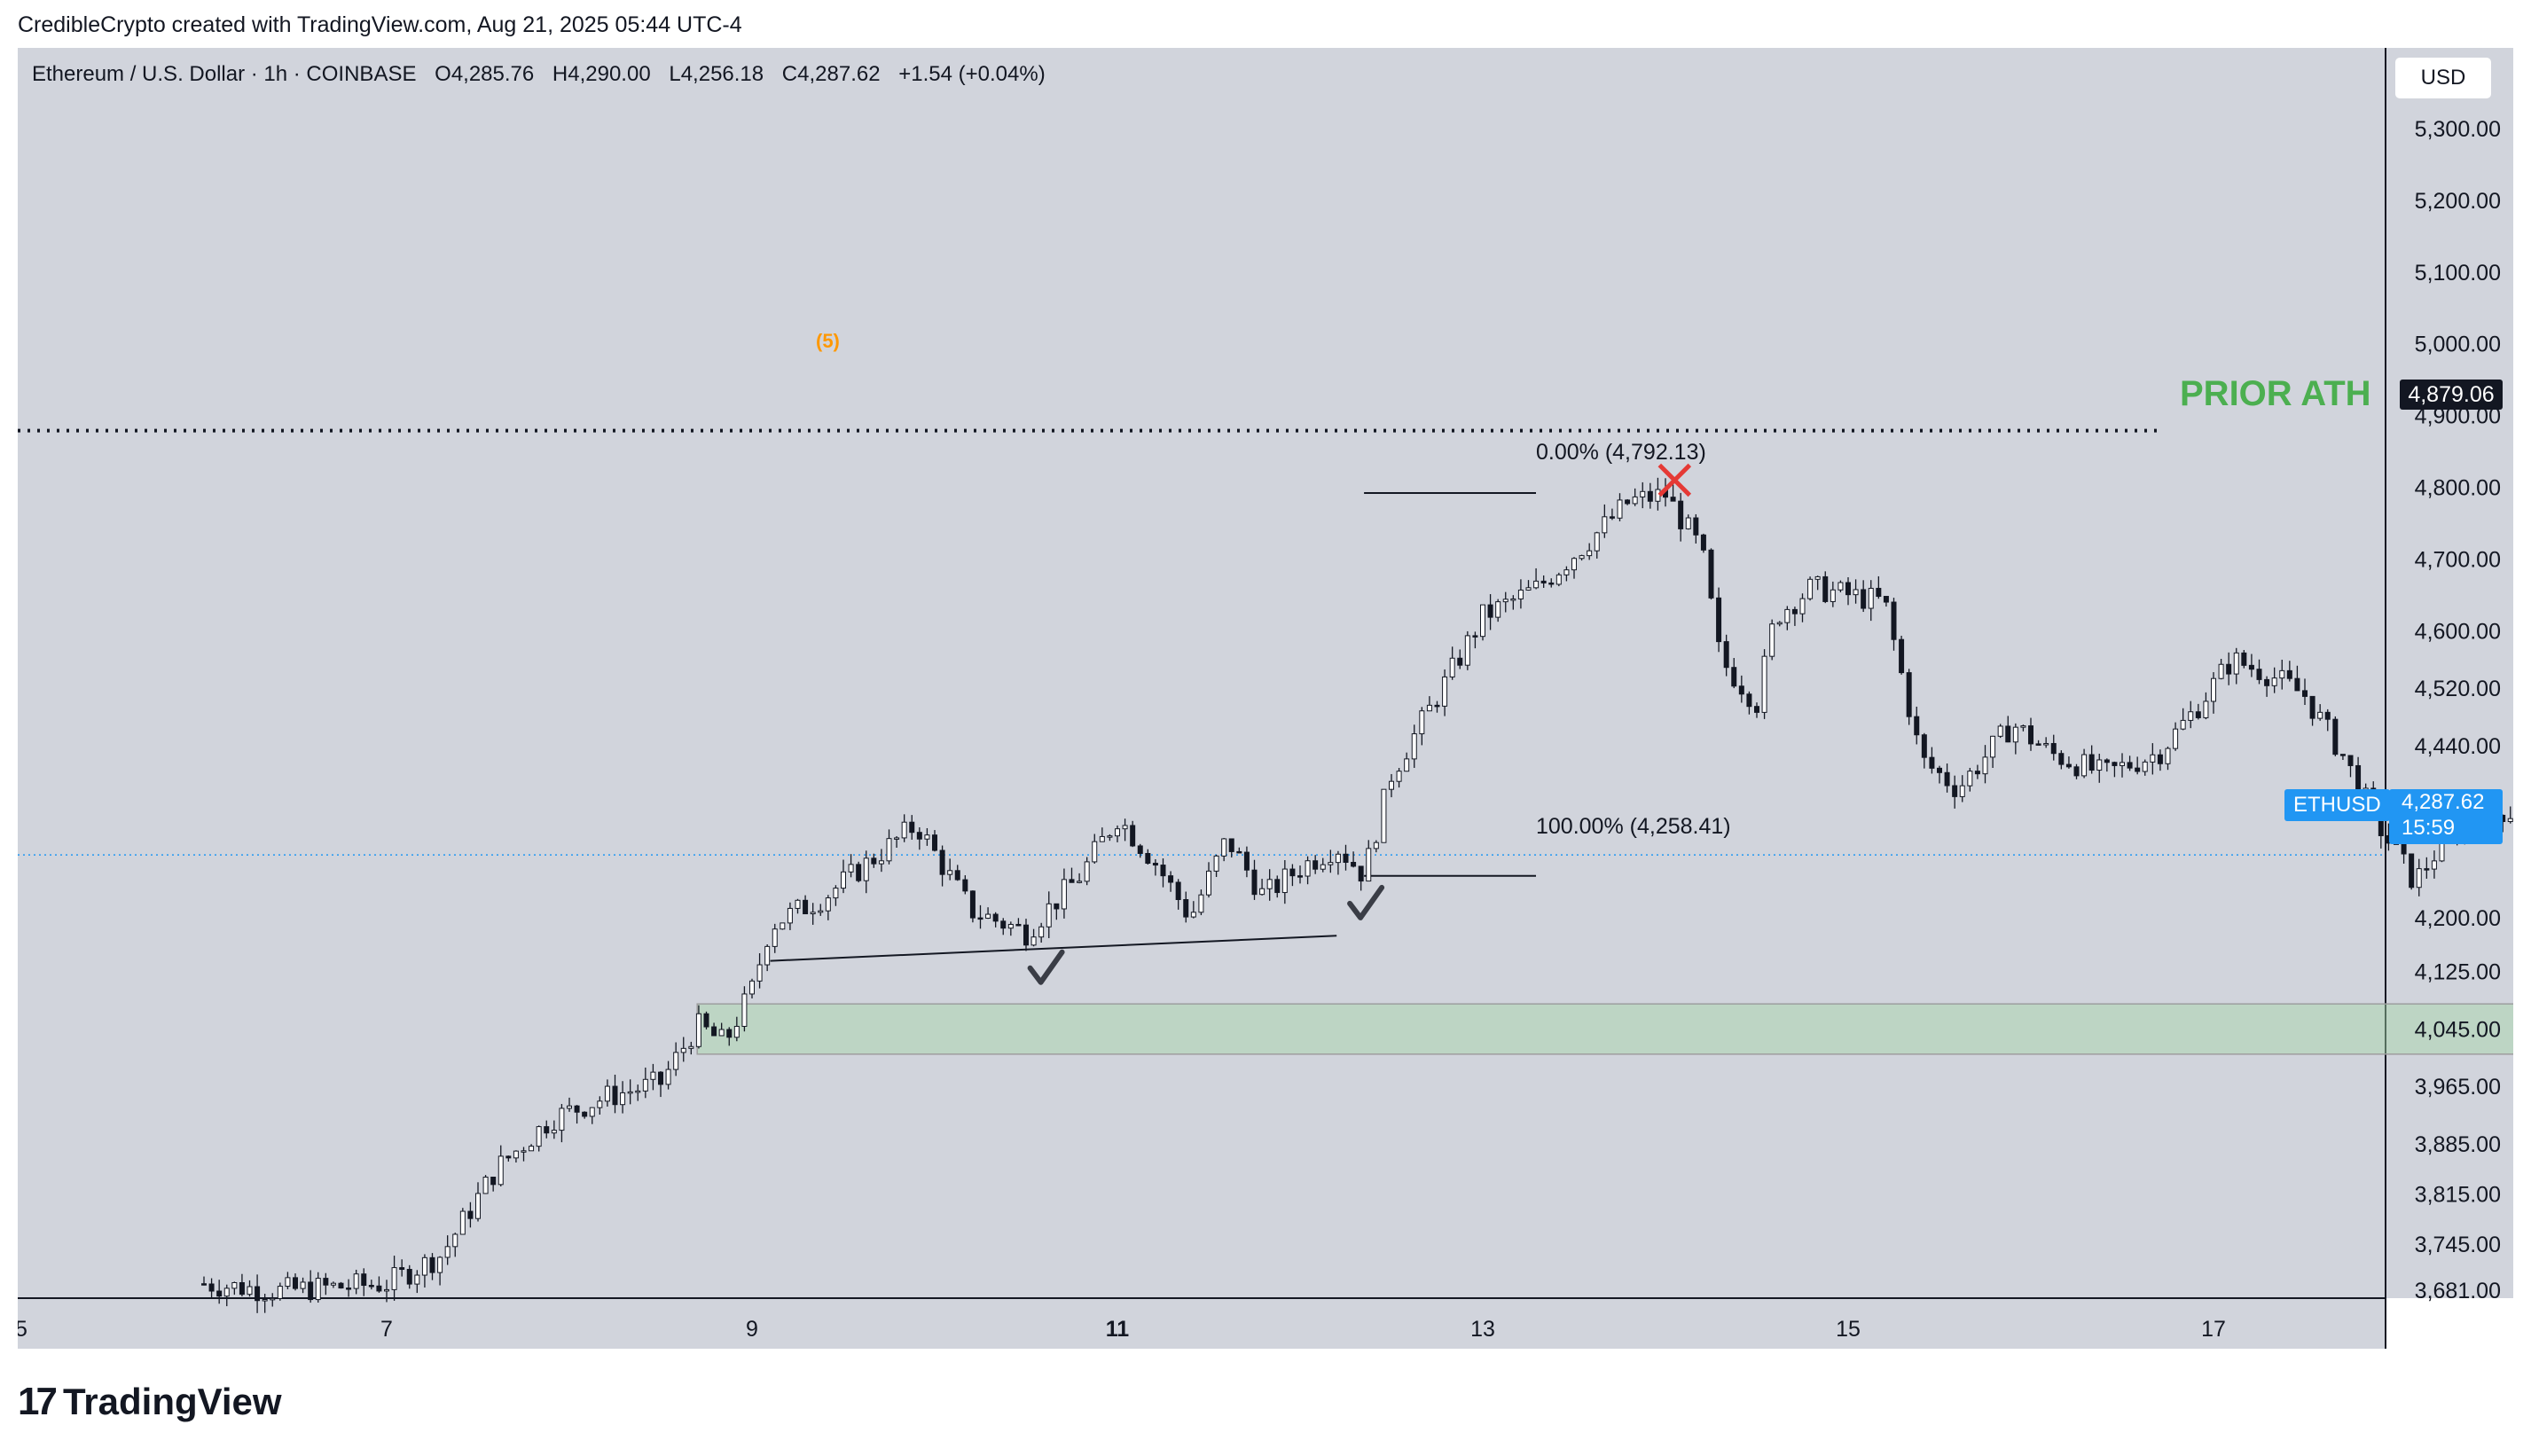 Image resolution: width=2531 pixels, height=1456 pixels. I want to click on tradingview-logo: 17 TradingView, so click(150, 1402).